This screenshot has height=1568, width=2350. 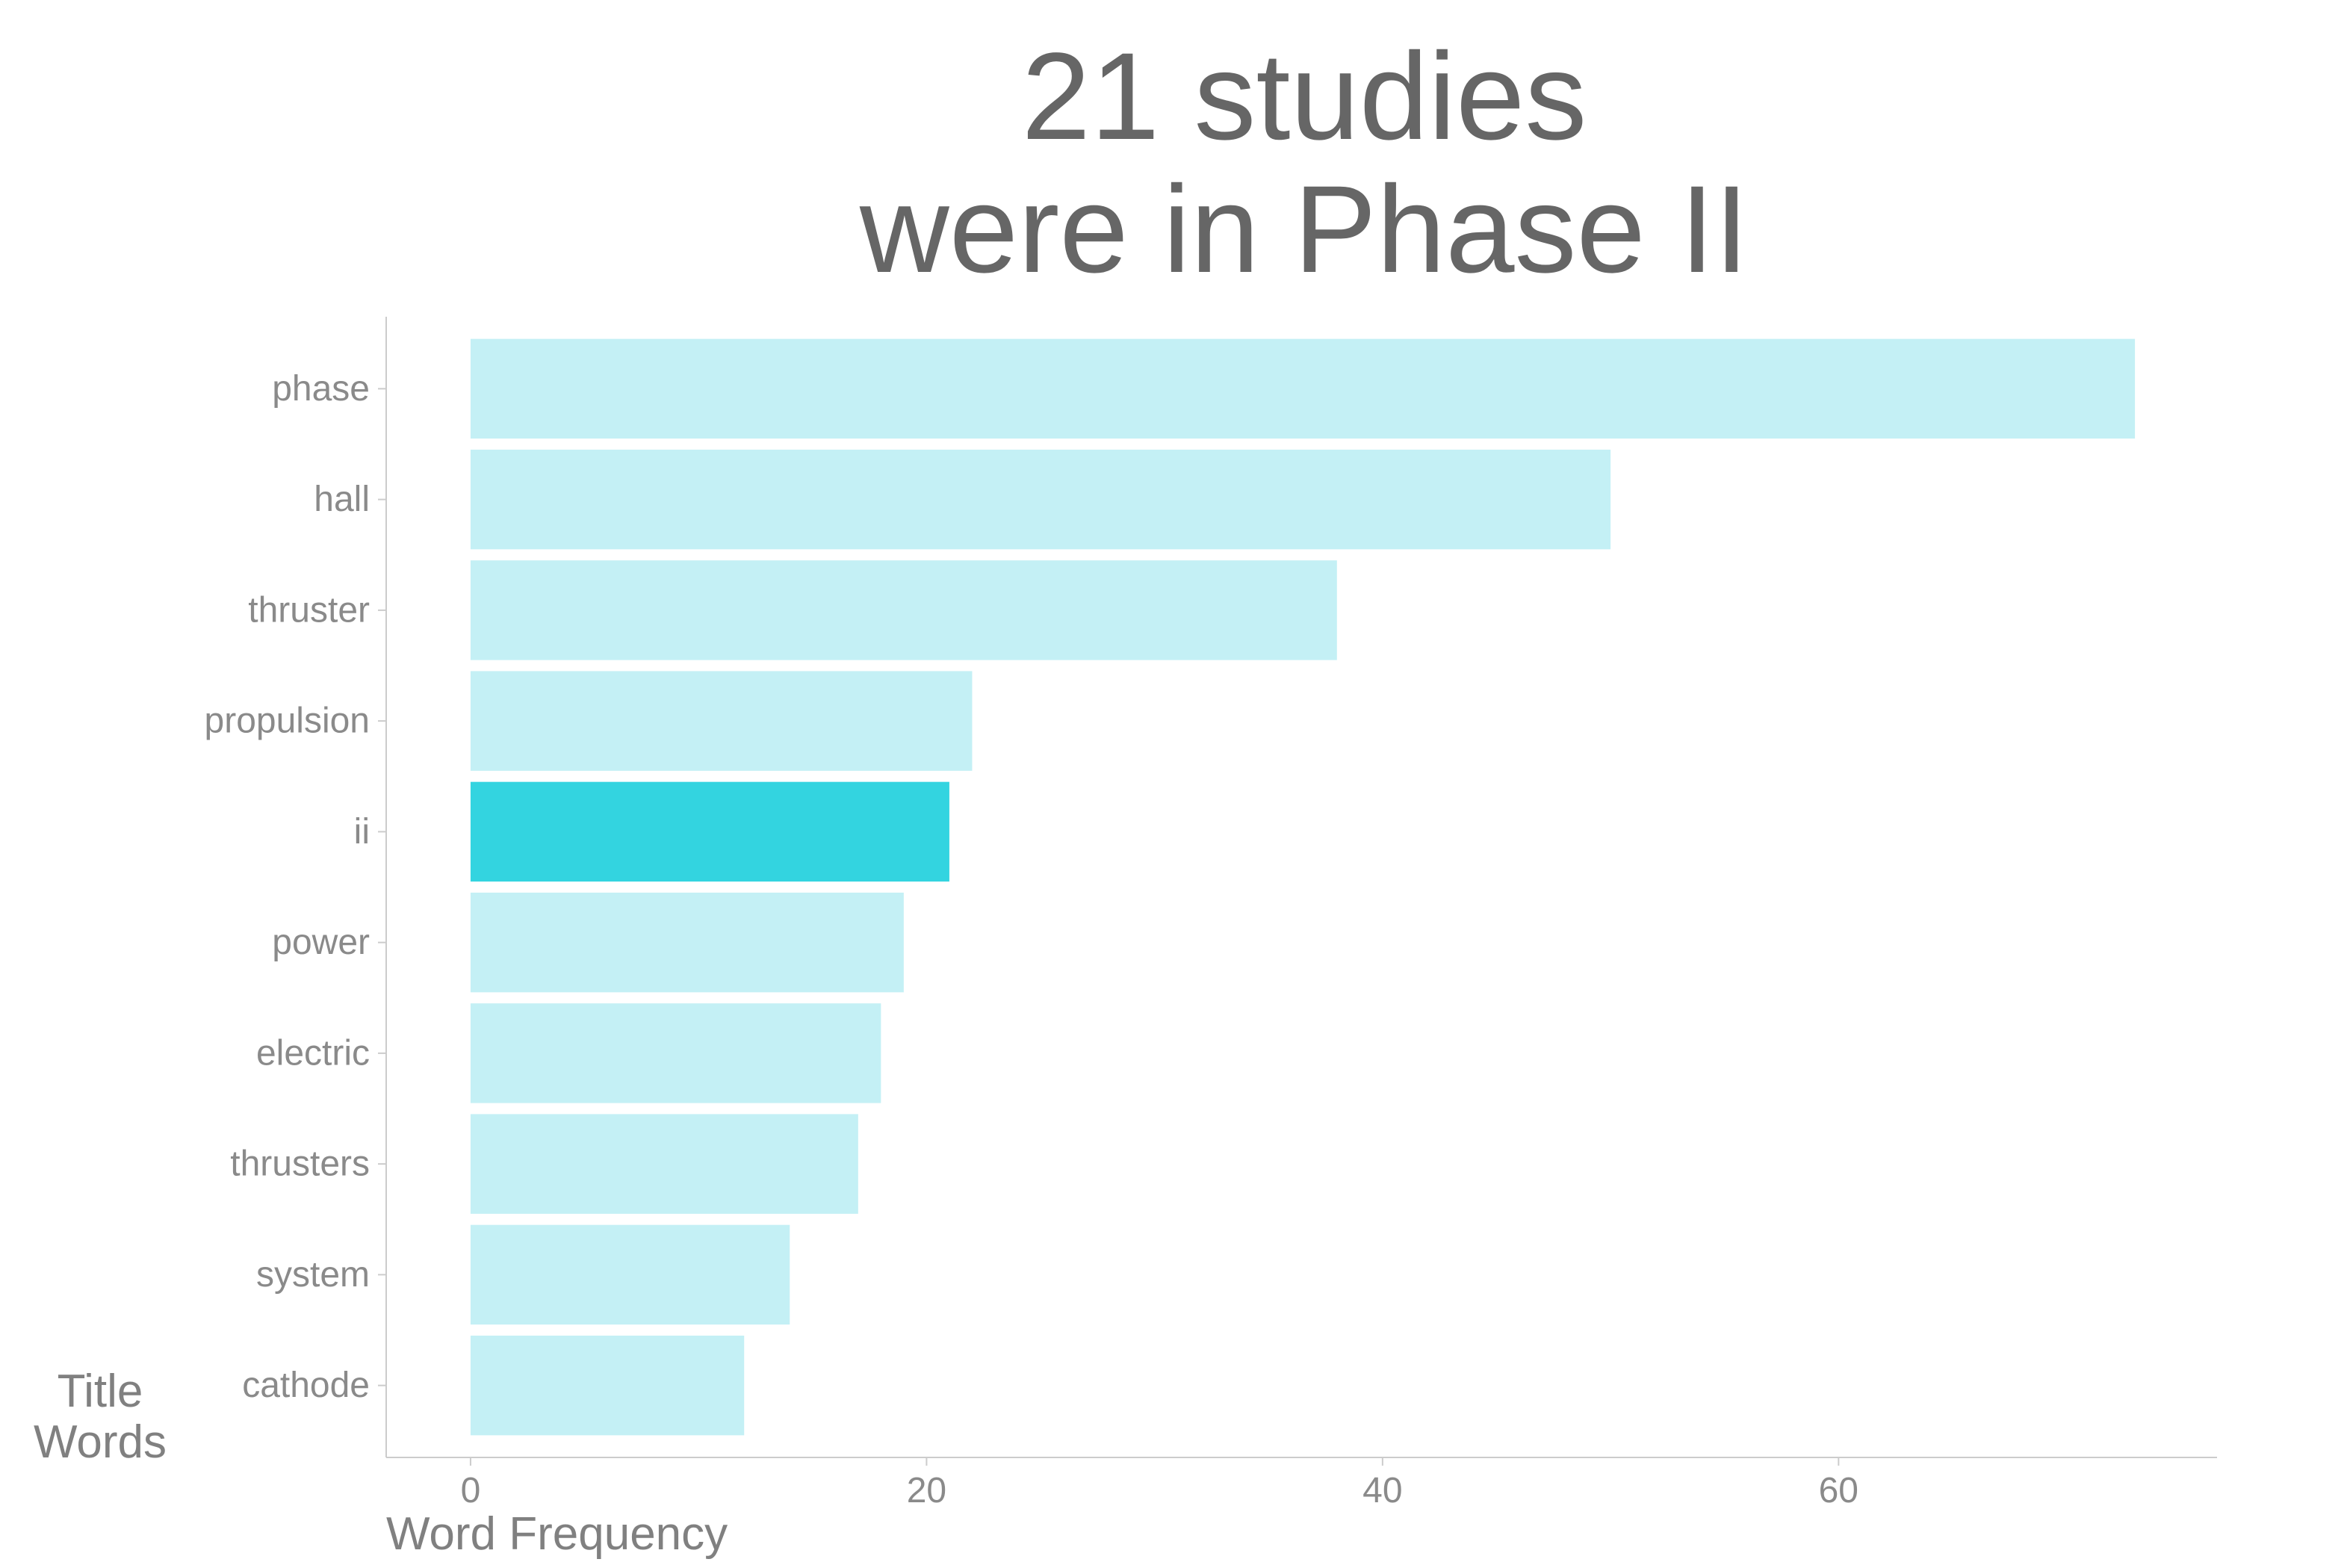 What do you see at coordinates (903, 610) in the screenshot?
I see `bar-thruster` at bounding box center [903, 610].